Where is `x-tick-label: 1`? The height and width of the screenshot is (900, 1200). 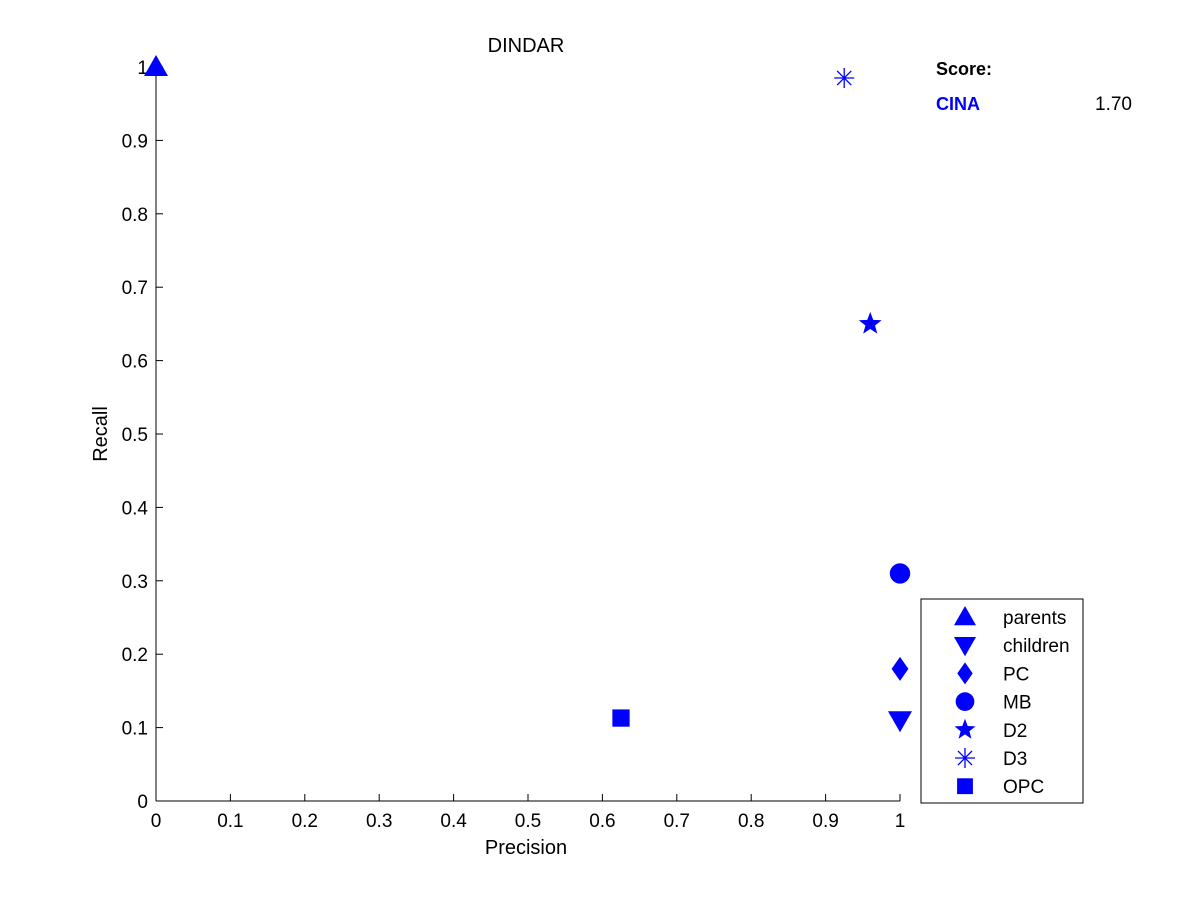
x-tick-label: 1 is located at coordinates (900, 821).